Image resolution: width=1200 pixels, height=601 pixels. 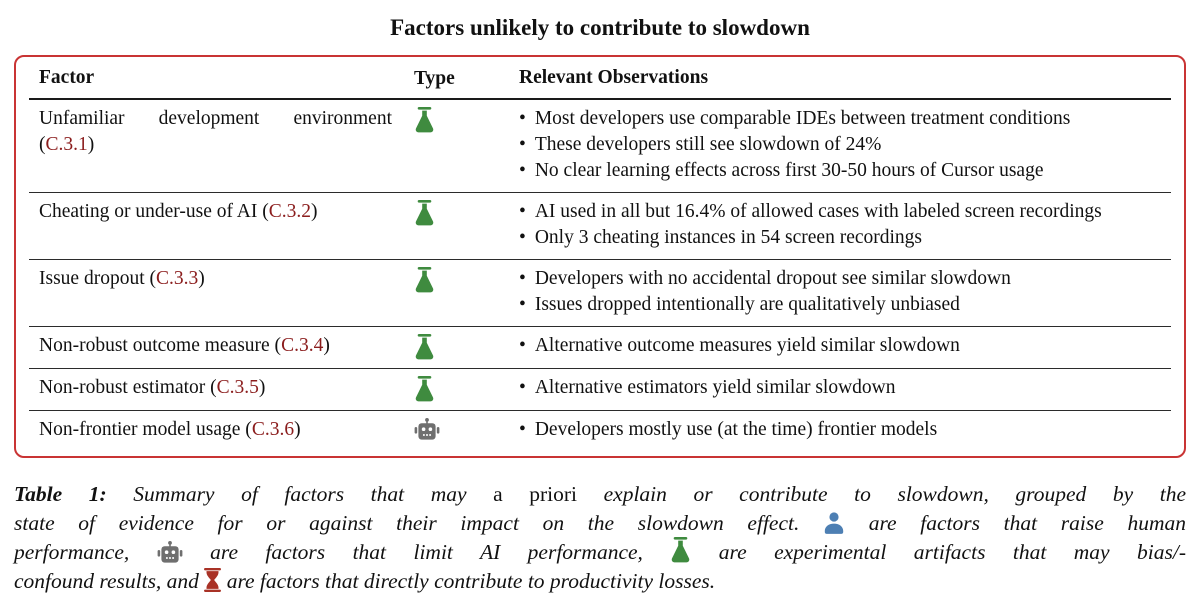 I want to click on caption-text: performance,, so click(x=85, y=552).